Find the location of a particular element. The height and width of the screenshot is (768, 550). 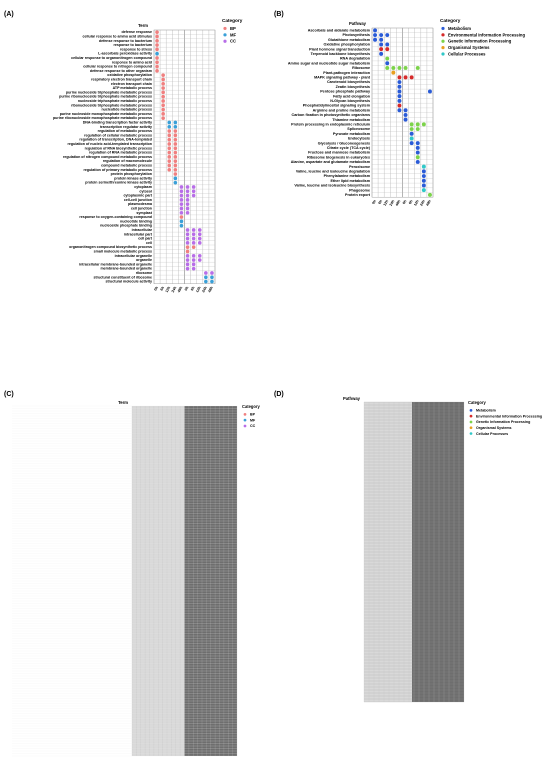

legend-label: MF is located at coordinates (253, 420).